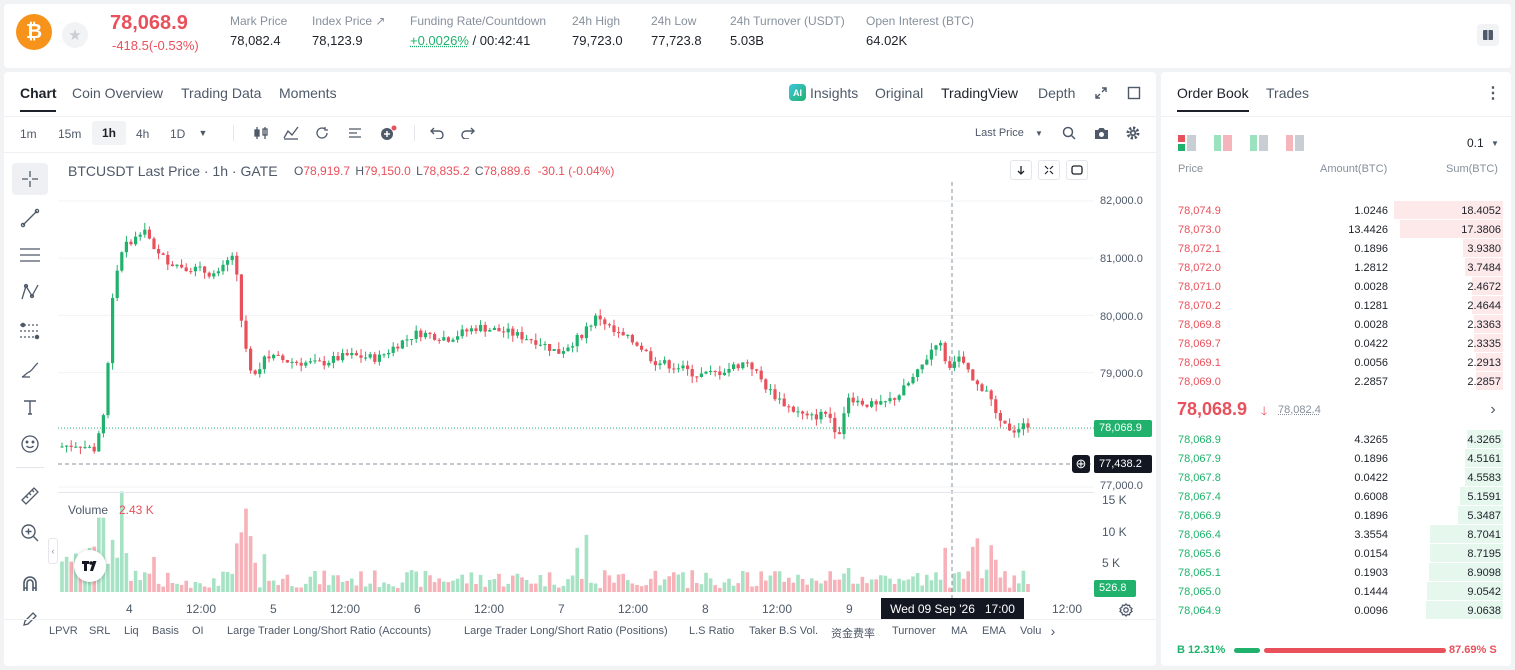 The image size is (1515, 670). What do you see at coordinates (30, 407) in the screenshot?
I see `text-tool-icon` at bounding box center [30, 407].